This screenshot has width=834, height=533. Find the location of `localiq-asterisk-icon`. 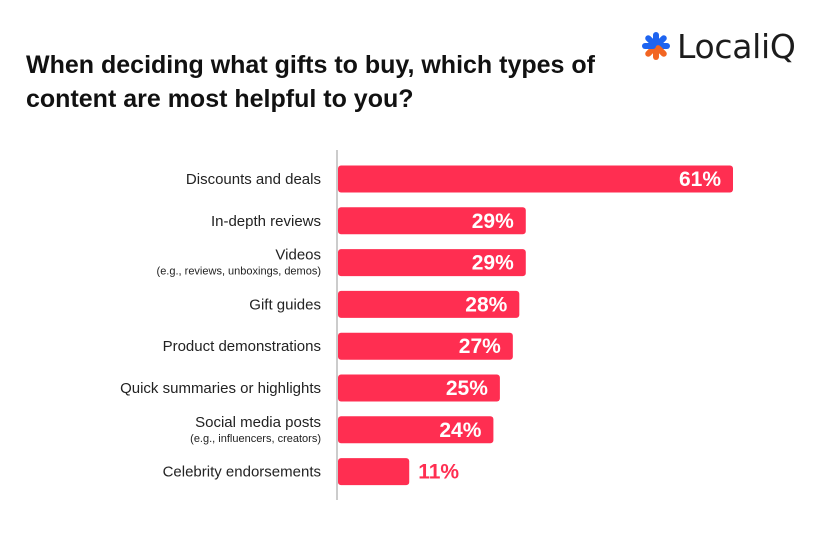

localiq-asterisk-icon is located at coordinates (656, 46).